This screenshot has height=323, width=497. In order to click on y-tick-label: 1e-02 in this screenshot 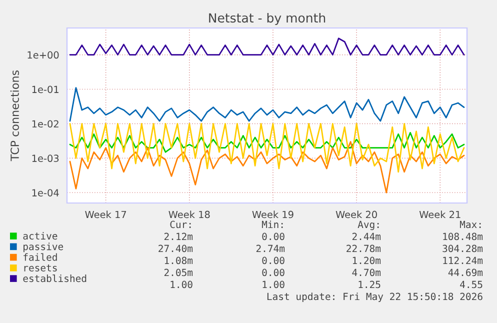, I will do `click(45, 124)`.